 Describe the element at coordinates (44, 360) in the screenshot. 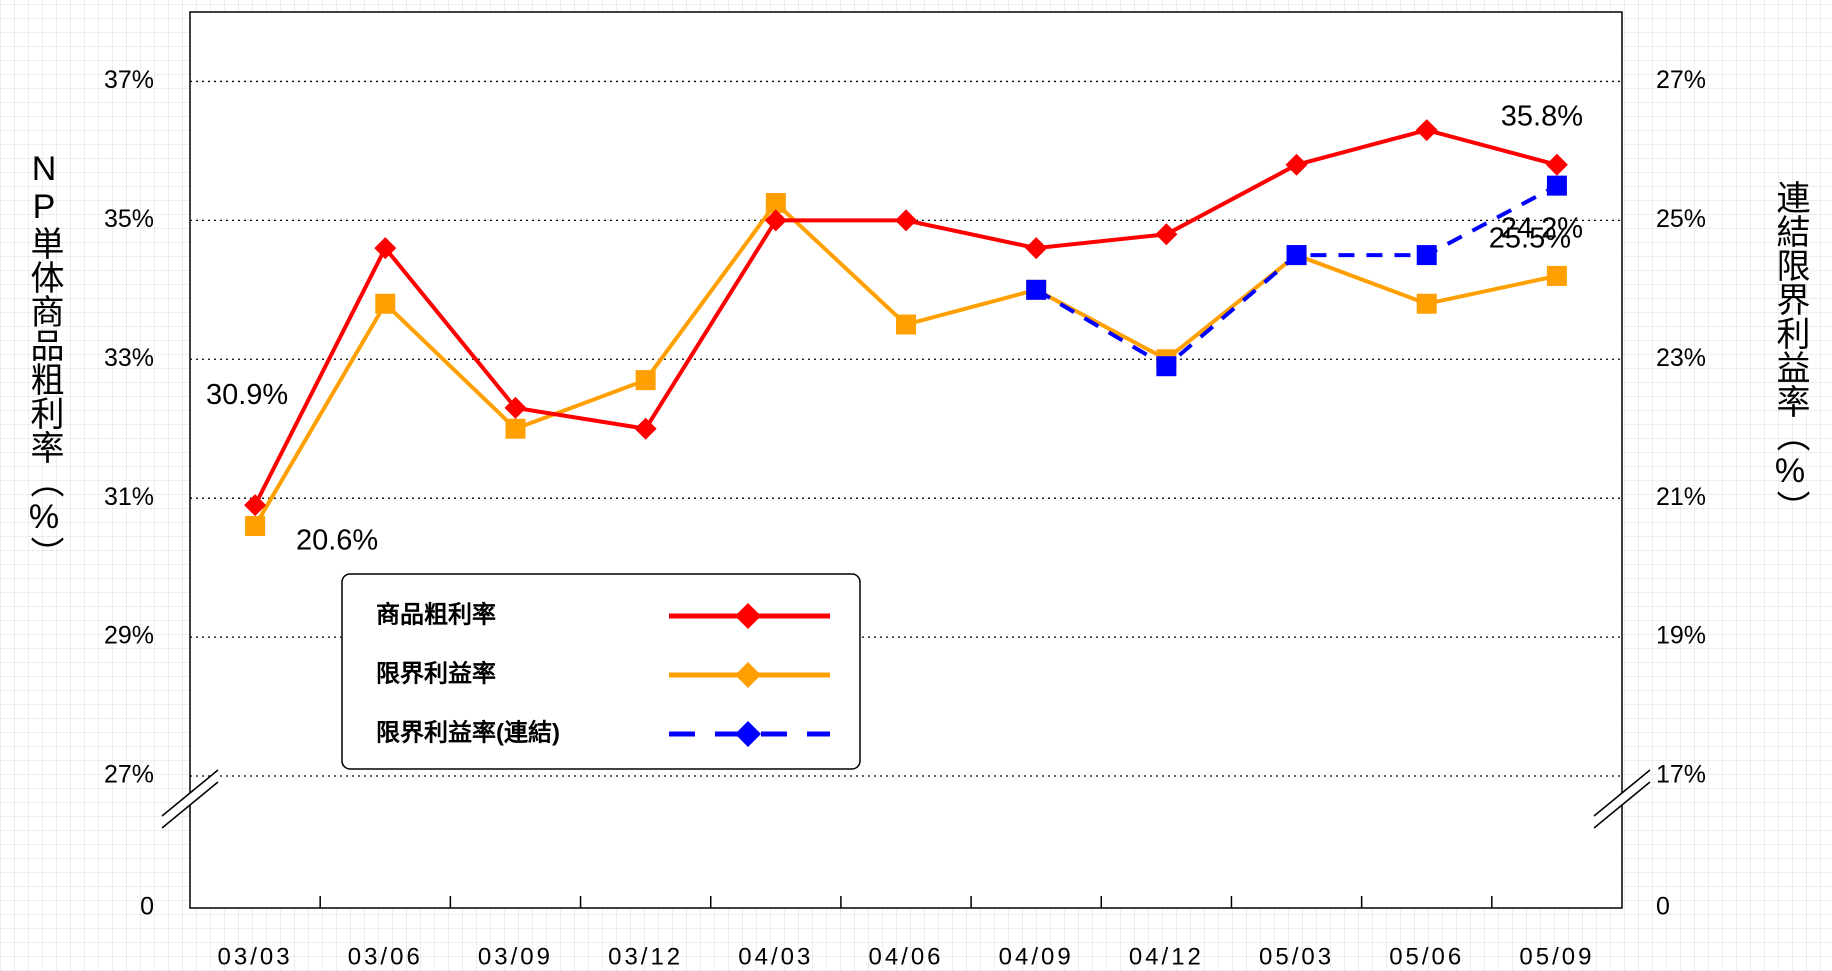

I see `y-axis-title: NP単体商品粗利率（%）` at that location.